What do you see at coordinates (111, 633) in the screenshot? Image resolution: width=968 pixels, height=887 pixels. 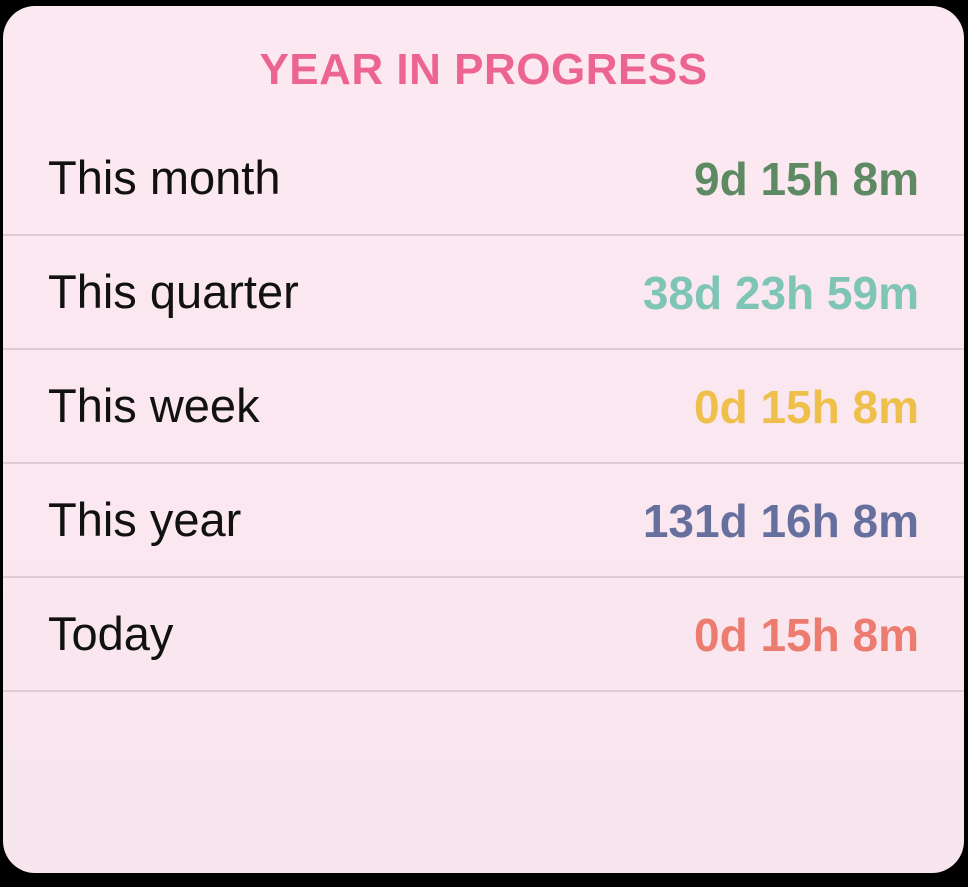 I see `row-label: Today` at bounding box center [111, 633].